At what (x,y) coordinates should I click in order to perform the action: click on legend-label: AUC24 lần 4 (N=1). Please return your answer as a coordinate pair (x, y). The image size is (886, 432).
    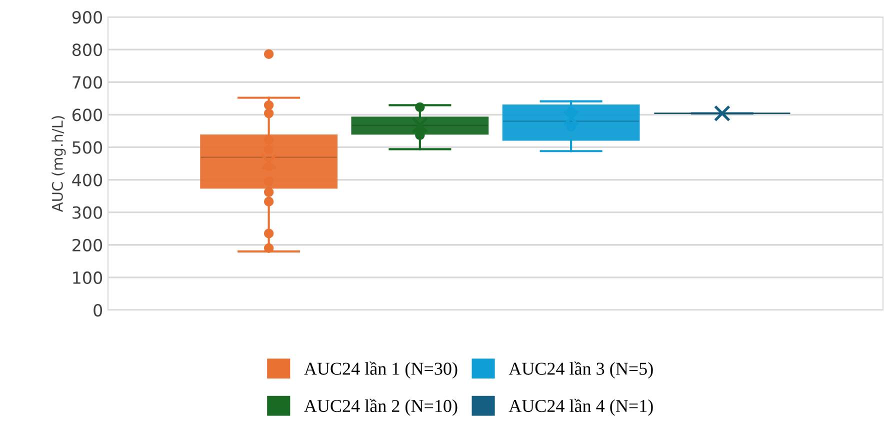
    Looking at the image, I should click on (580, 407).